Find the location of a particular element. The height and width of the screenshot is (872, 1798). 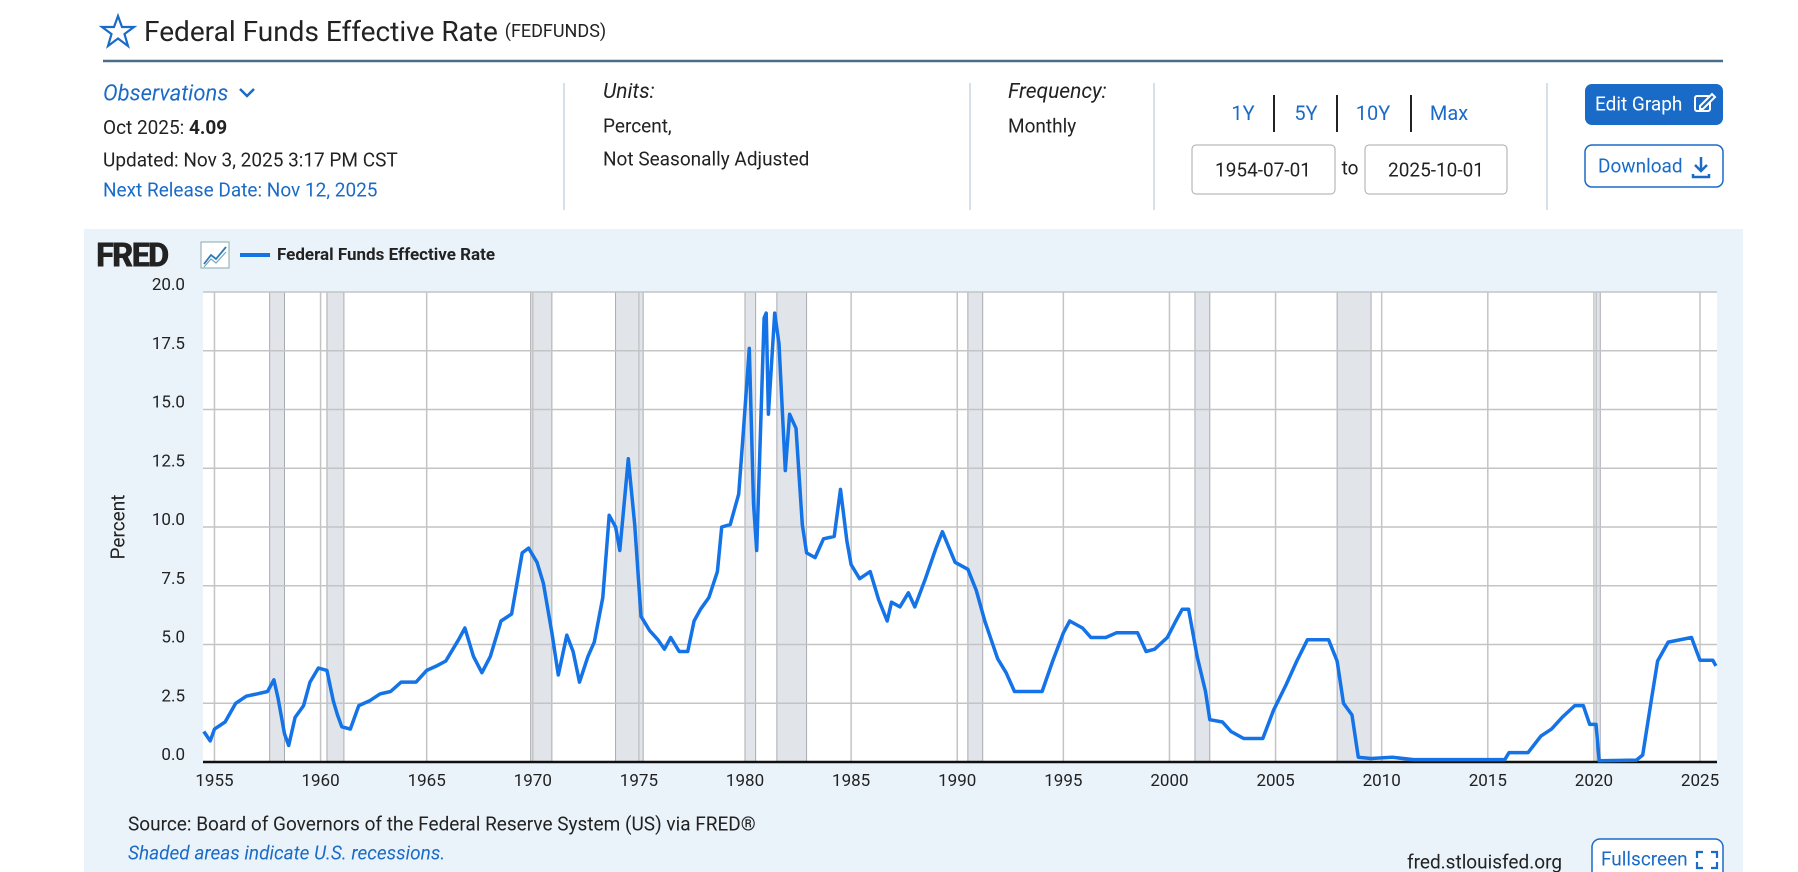

range-link: 10Y is located at coordinates (1373, 113).